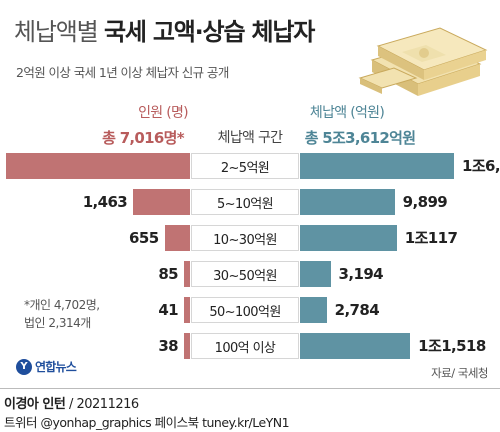 The height and width of the screenshot is (432, 500). Describe the element at coordinates (107, 404) in the screenshot. I see `date: 20211216` at that location.